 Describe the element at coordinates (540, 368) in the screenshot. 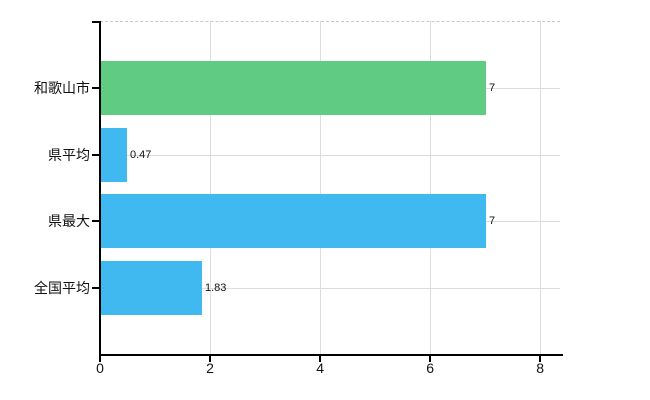

I see `x-tick-label: 8` at that location.